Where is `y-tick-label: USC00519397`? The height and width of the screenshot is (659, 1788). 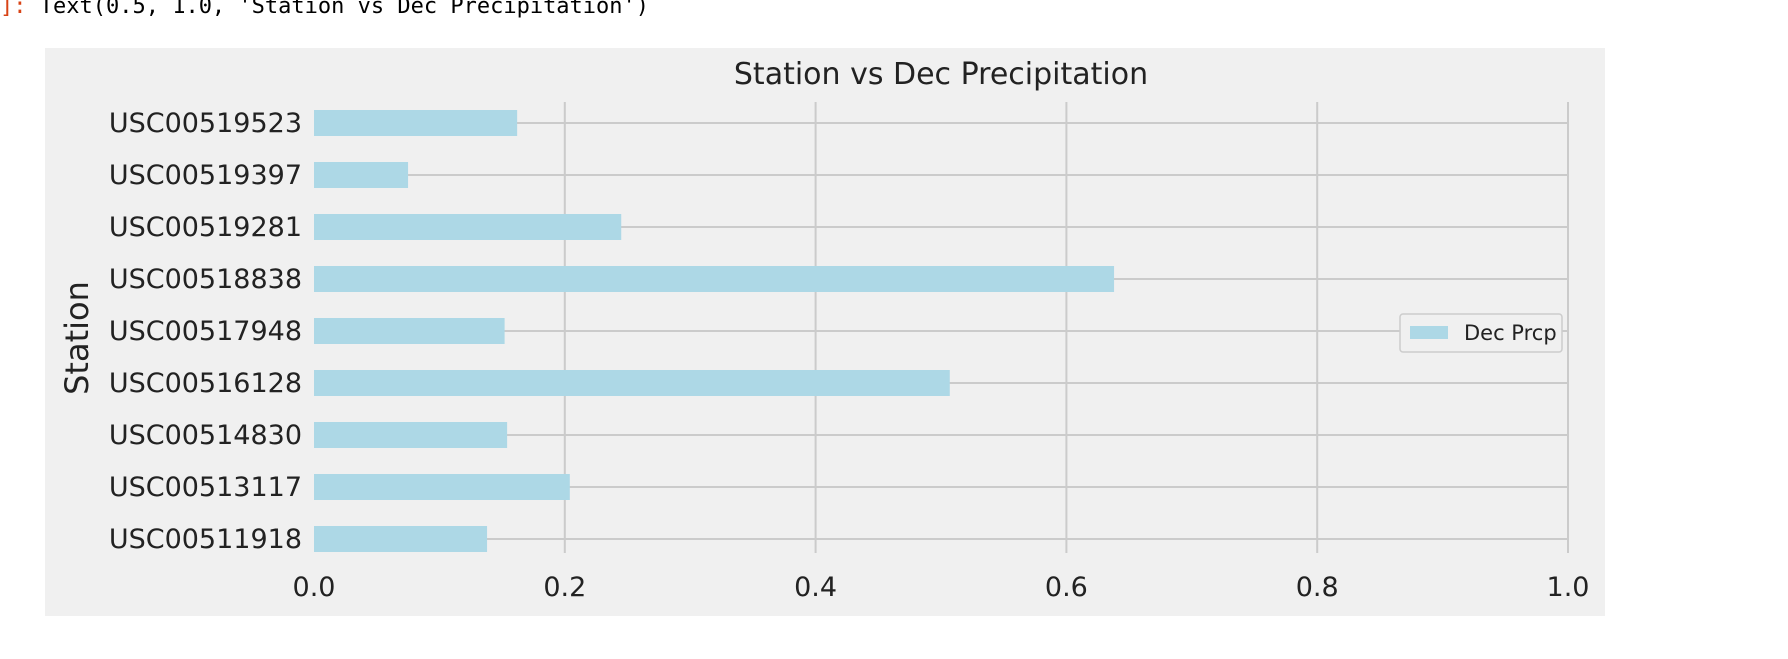 y-tick-label: USC00519397 is located at coordinates (205, 175).